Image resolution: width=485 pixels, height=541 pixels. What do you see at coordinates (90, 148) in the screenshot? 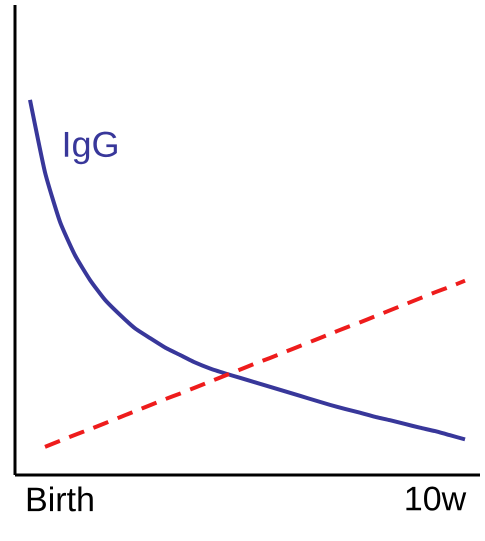
I see `series-label: IgG` at bounding box center [90, 148].